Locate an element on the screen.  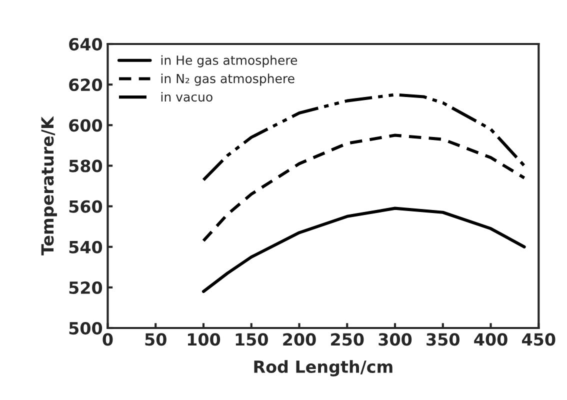
x-tick-label: 400 is located at coordinates (491, 339).